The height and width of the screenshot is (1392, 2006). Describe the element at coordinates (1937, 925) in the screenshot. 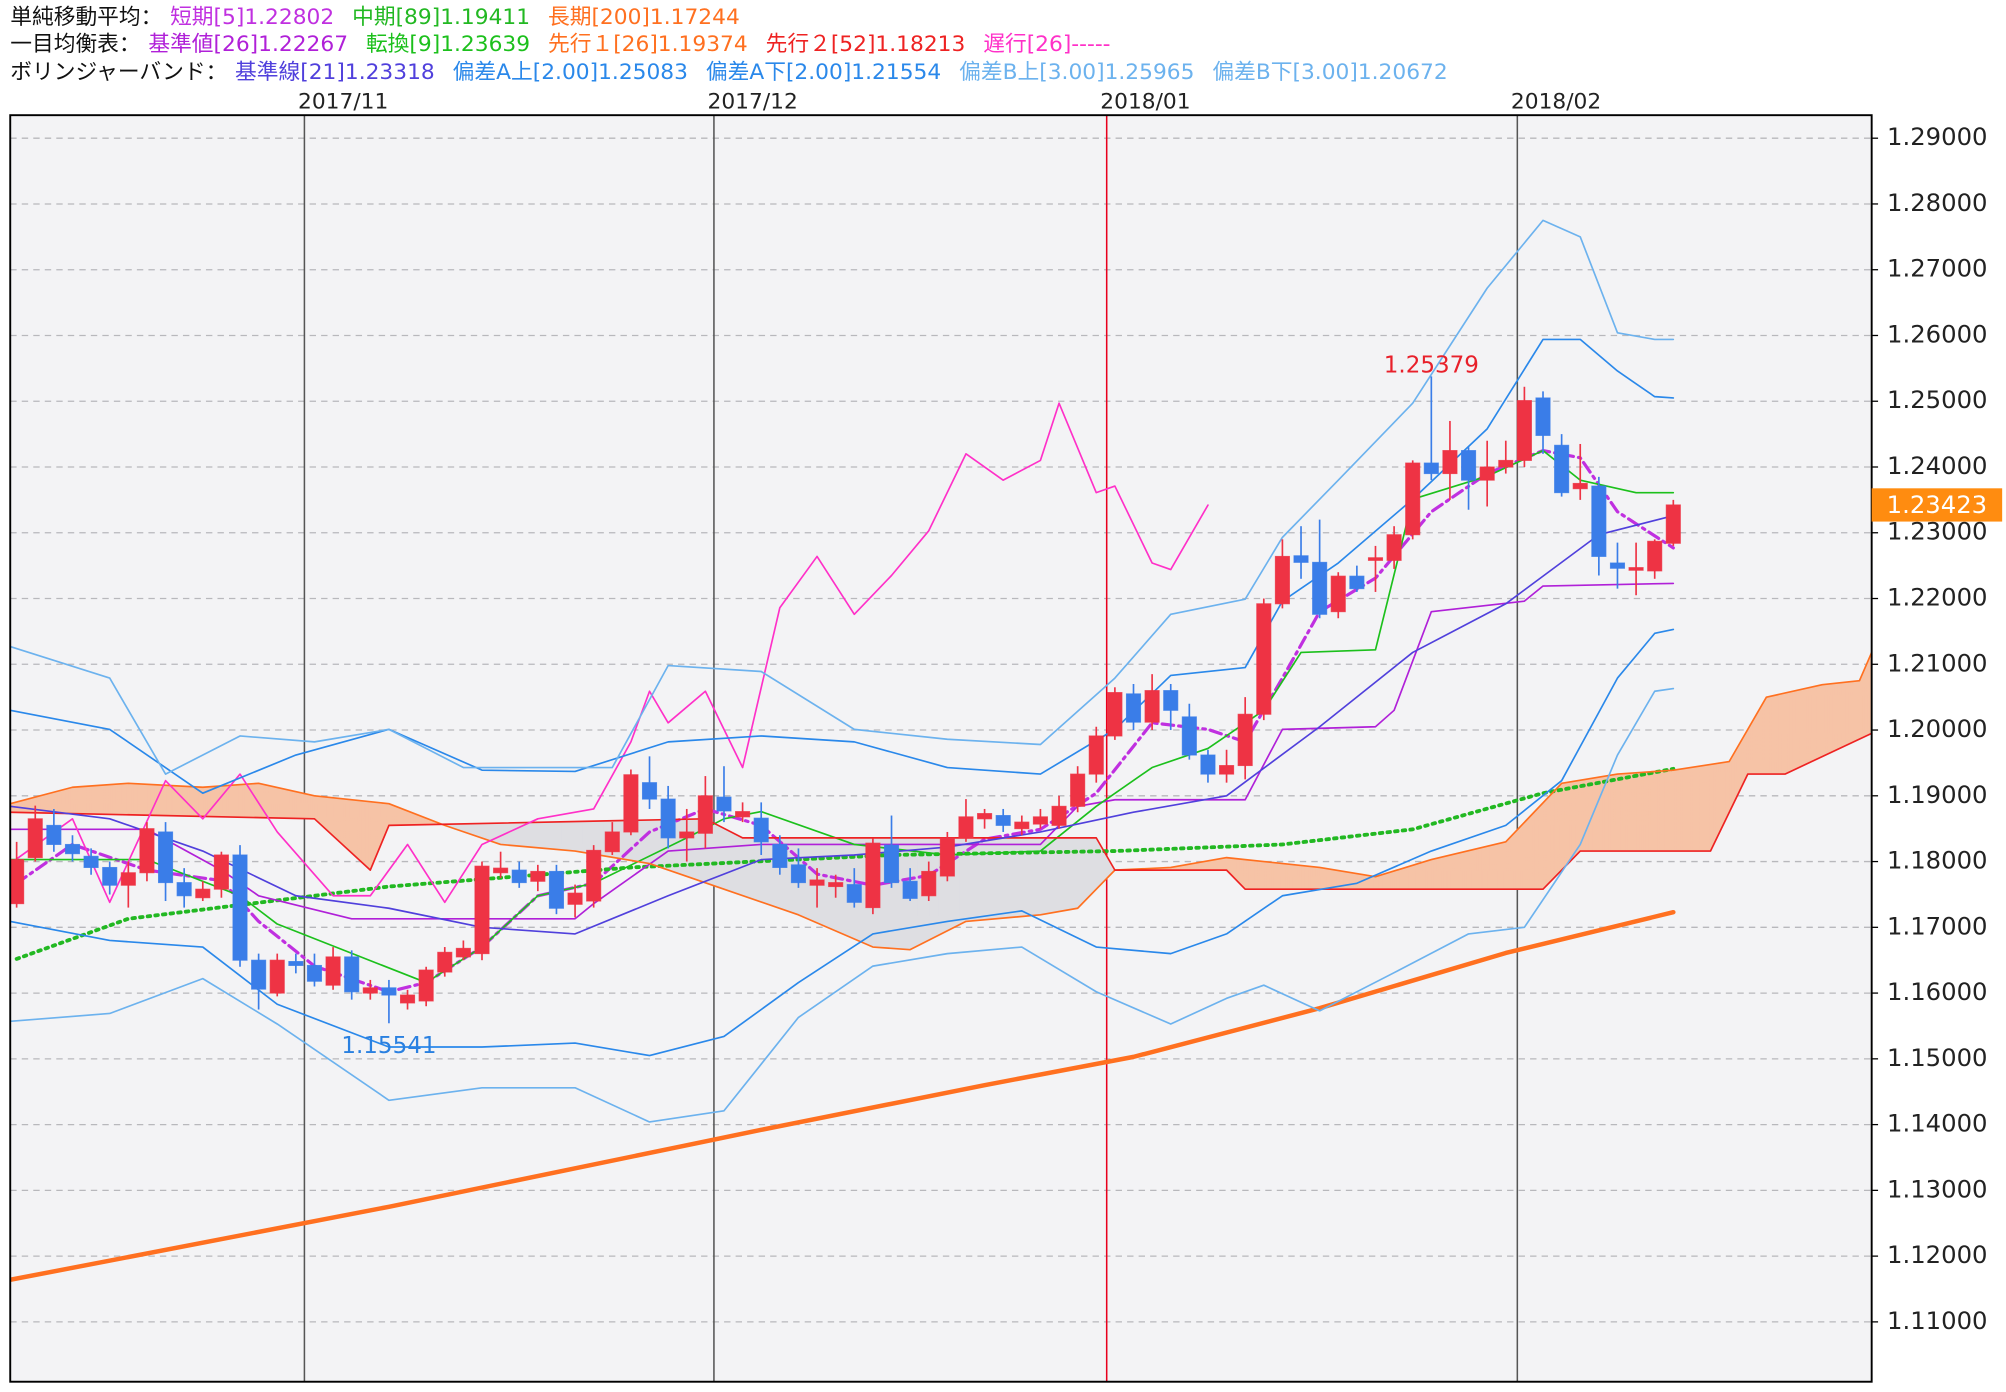

I see `y-tick-label: 1.17000` at that location.